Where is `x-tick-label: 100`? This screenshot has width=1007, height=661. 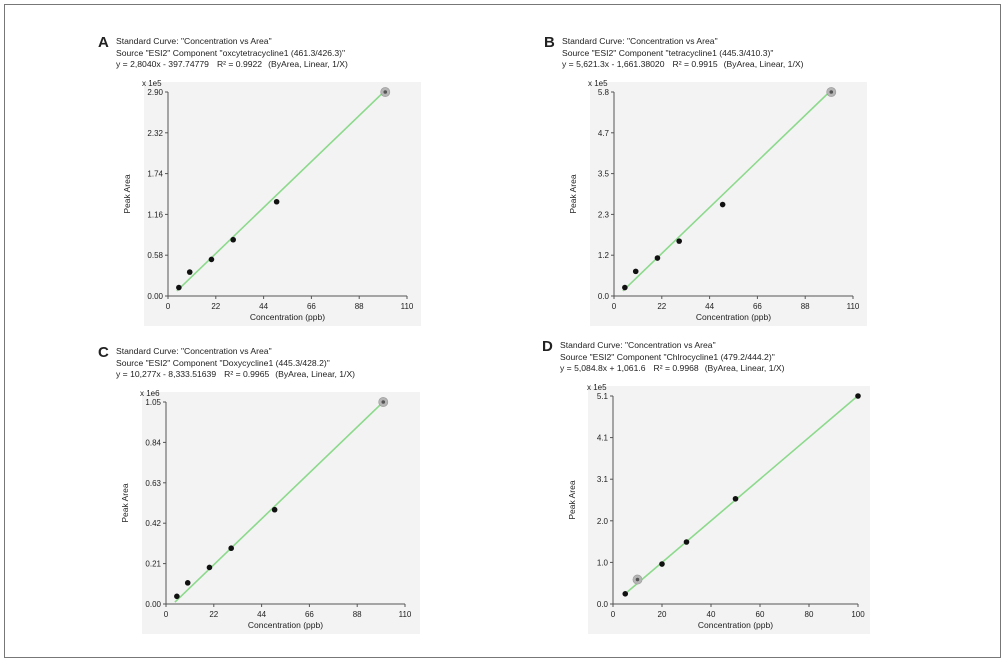 x-tick-label: 100 is located at coordinates (858, 614).